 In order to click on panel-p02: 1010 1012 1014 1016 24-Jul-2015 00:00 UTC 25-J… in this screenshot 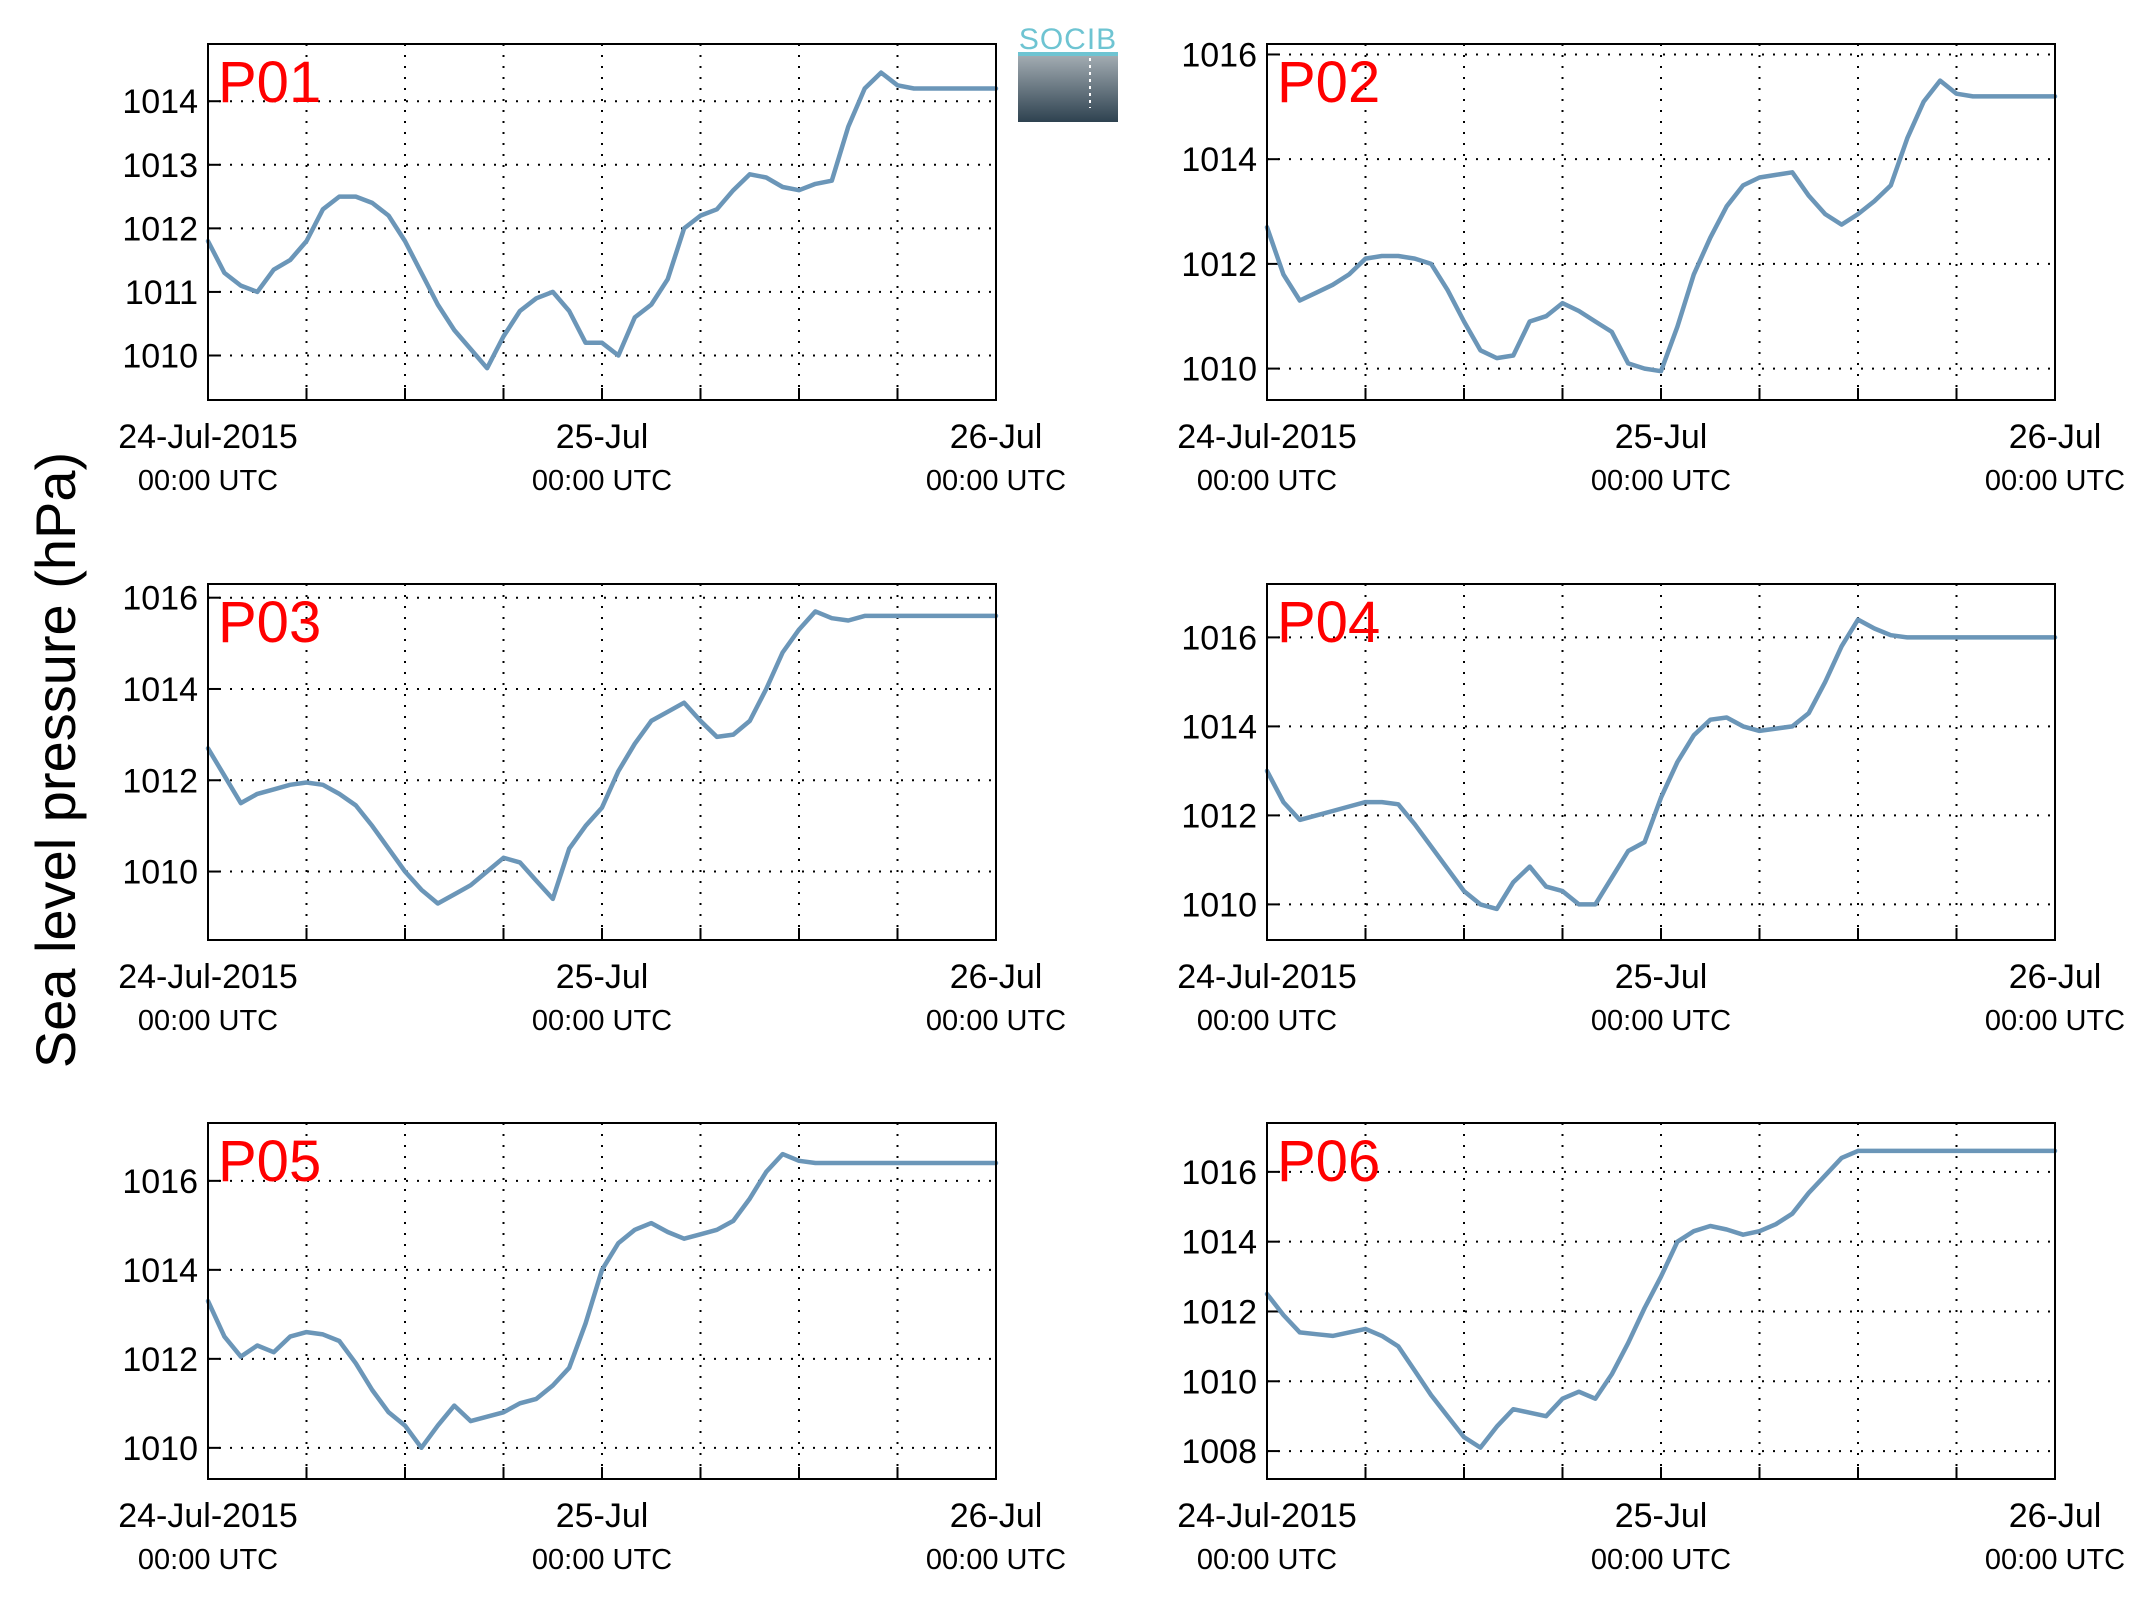, I will do `click(1651, 266)`.